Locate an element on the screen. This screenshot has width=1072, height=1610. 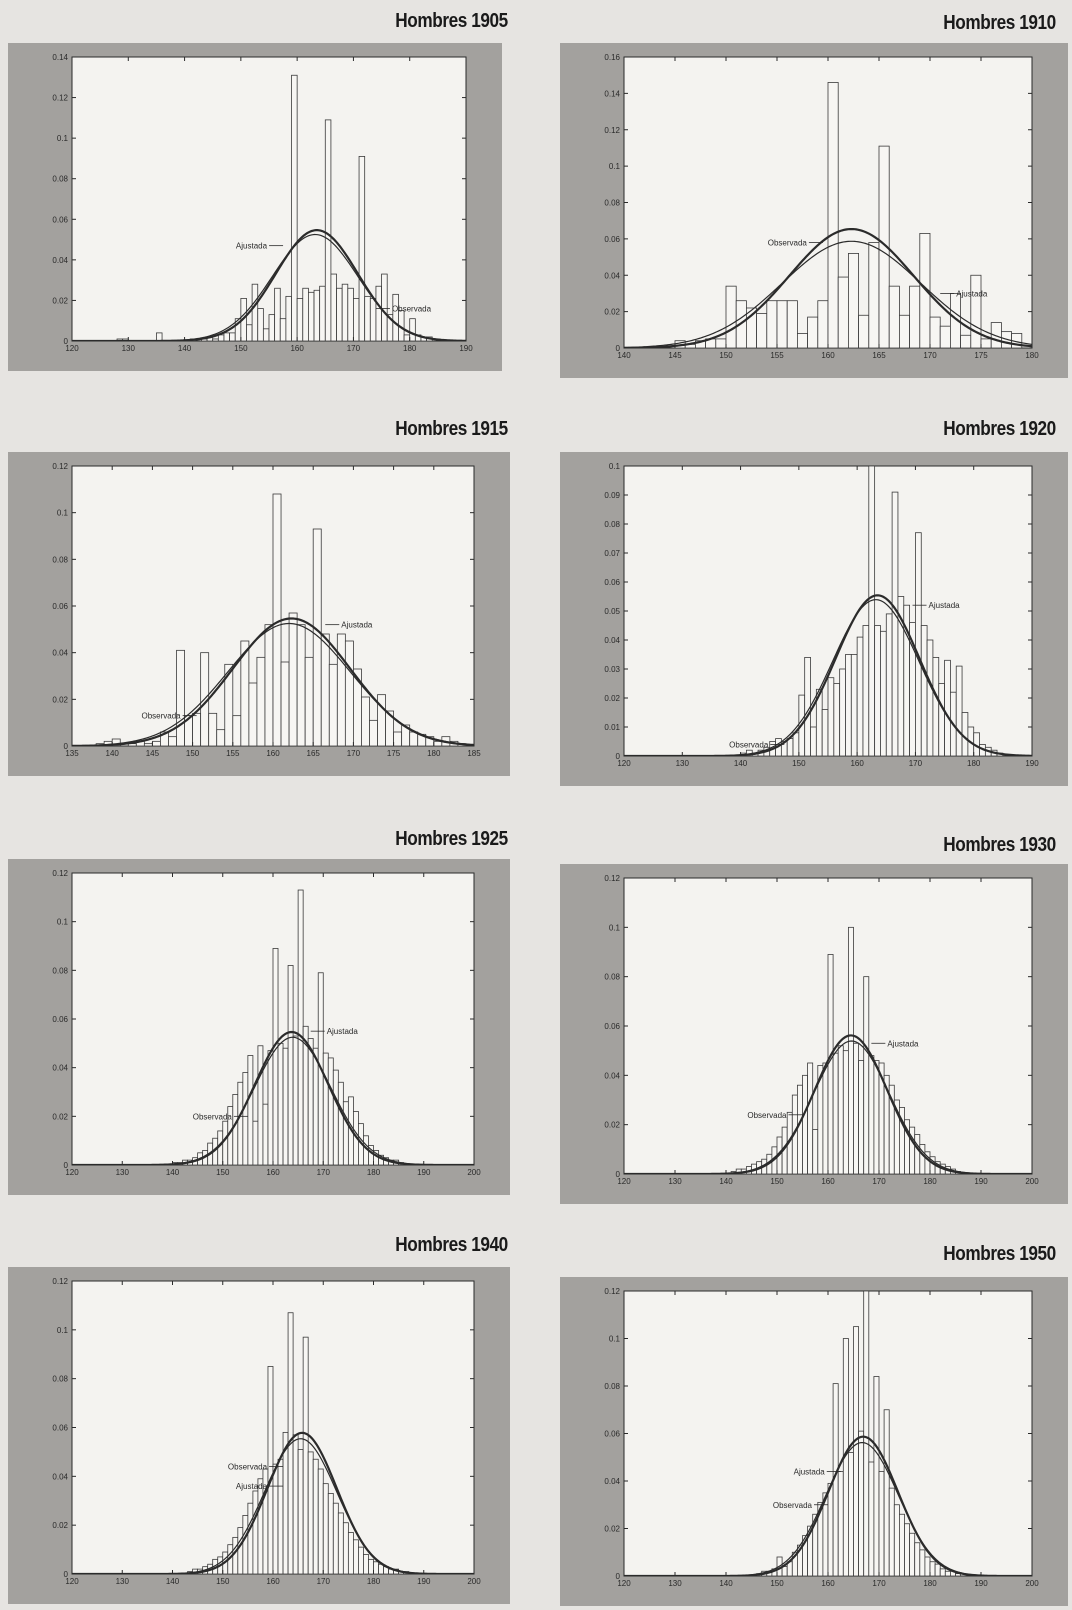
curve-label: Ajustada is located at coordinates (945, 605).